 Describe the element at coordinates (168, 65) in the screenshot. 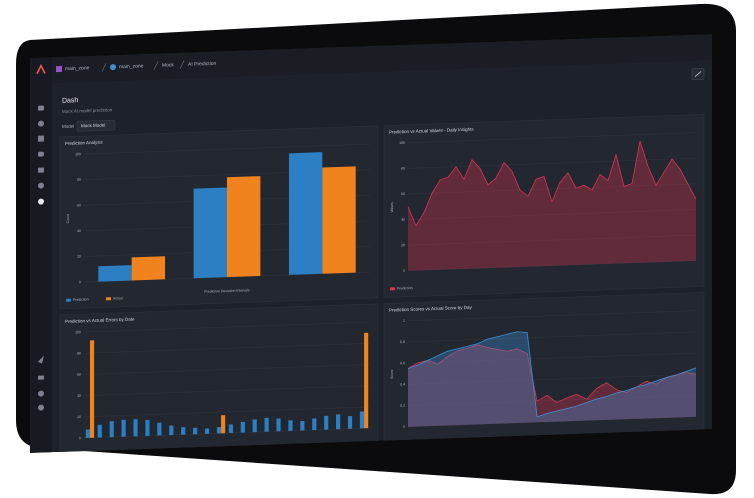

I see `breadcrumb-item: Mock` at that location.